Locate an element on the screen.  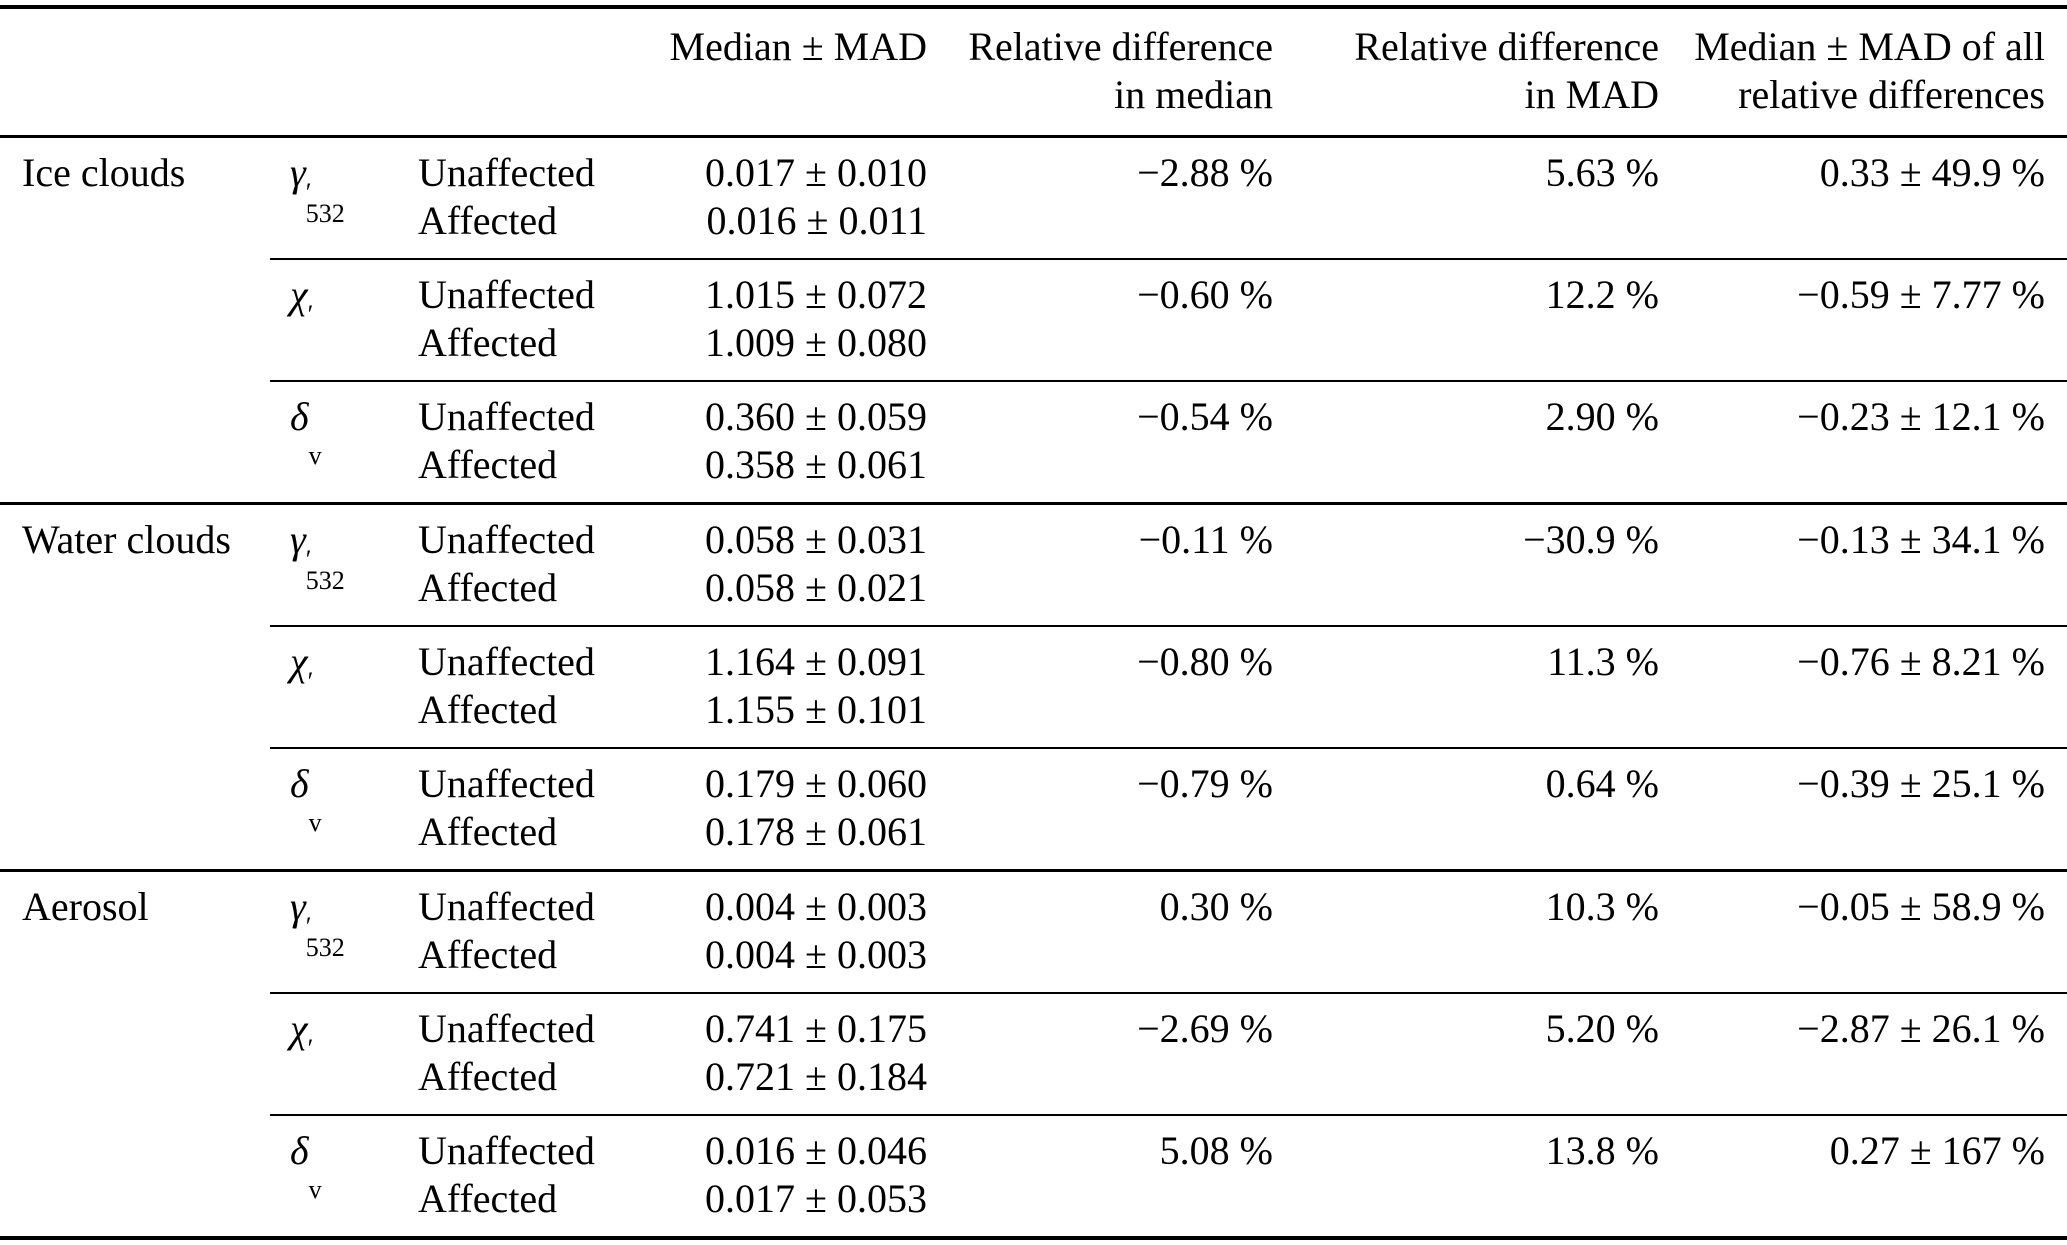
col-header-median-mad: Median ± MAD is located at coordinates (785, 72).